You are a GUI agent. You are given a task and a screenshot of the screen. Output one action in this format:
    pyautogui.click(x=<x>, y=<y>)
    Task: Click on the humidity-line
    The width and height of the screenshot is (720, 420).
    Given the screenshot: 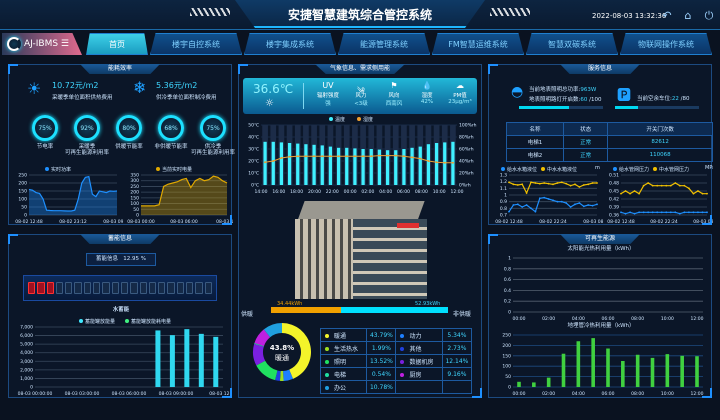 What is the action you would take?
    pyautogui.click(x=359, y=159)
    